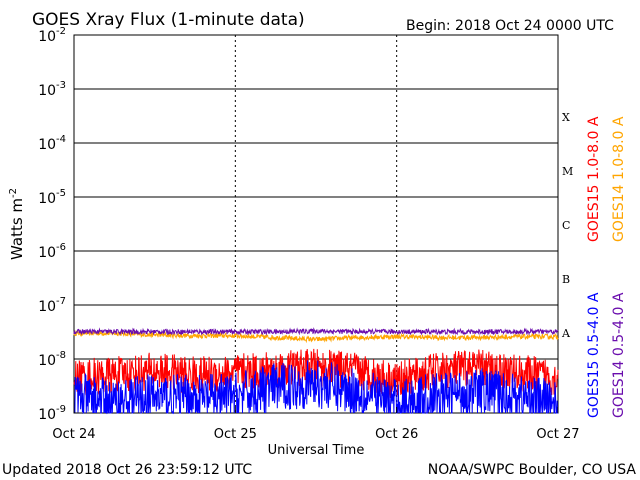  What do you see at coordinates (17, 224) in the screenshot?
I see `y-axis-label: Watts m-2` at bounding box center [17, 224].